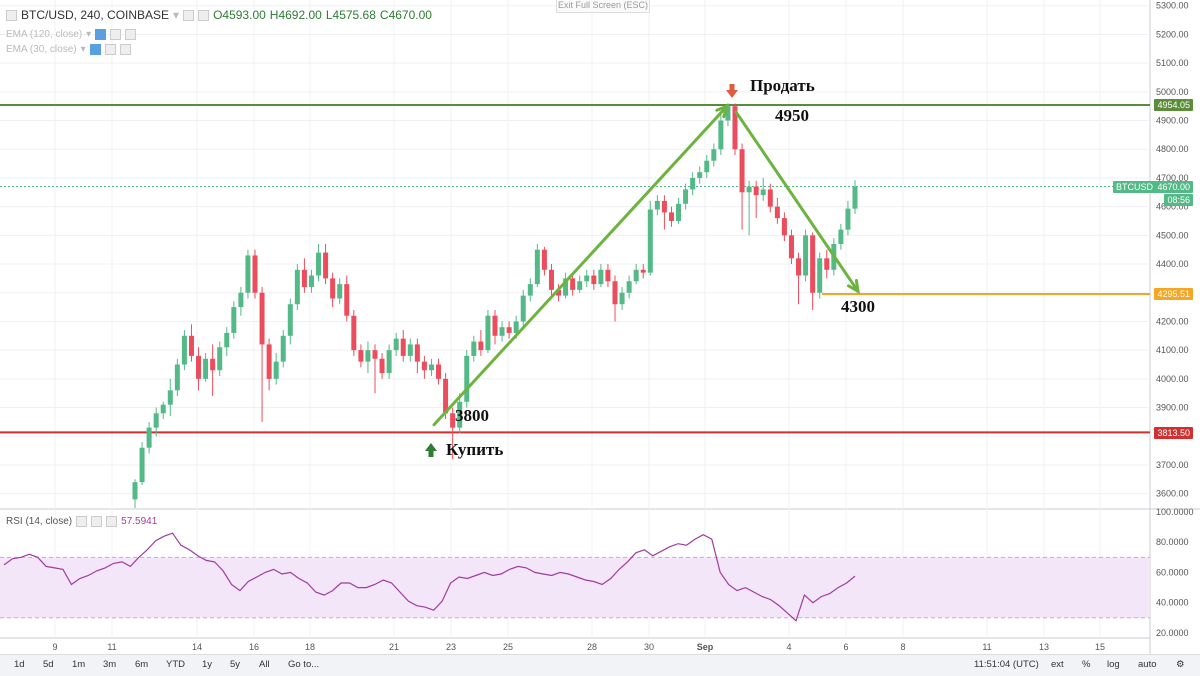  I want to click on sell-annotation: Продать, so click(782, 85).